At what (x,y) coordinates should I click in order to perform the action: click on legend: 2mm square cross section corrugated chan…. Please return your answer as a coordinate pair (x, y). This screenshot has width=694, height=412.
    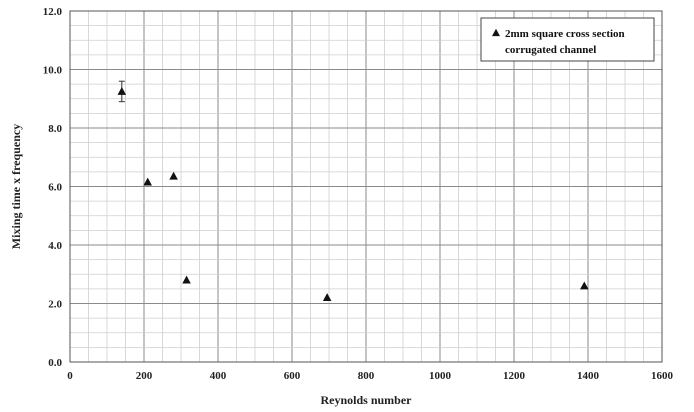
    Looking at the image, I should click on (567, 39).